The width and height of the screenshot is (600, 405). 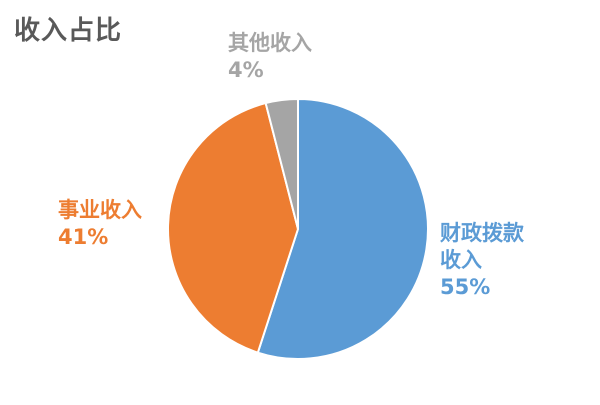 I want to click on slice-name-line-1: 其他收入, so click(x=270, y=43).